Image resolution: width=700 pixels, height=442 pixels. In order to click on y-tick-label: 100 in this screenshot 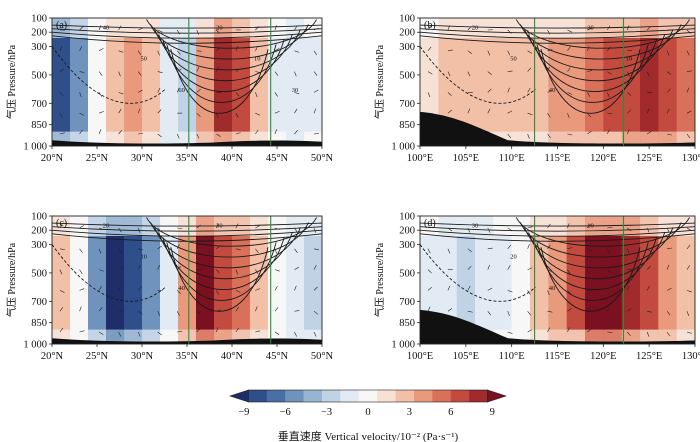, I will do `click(407, 19)`.